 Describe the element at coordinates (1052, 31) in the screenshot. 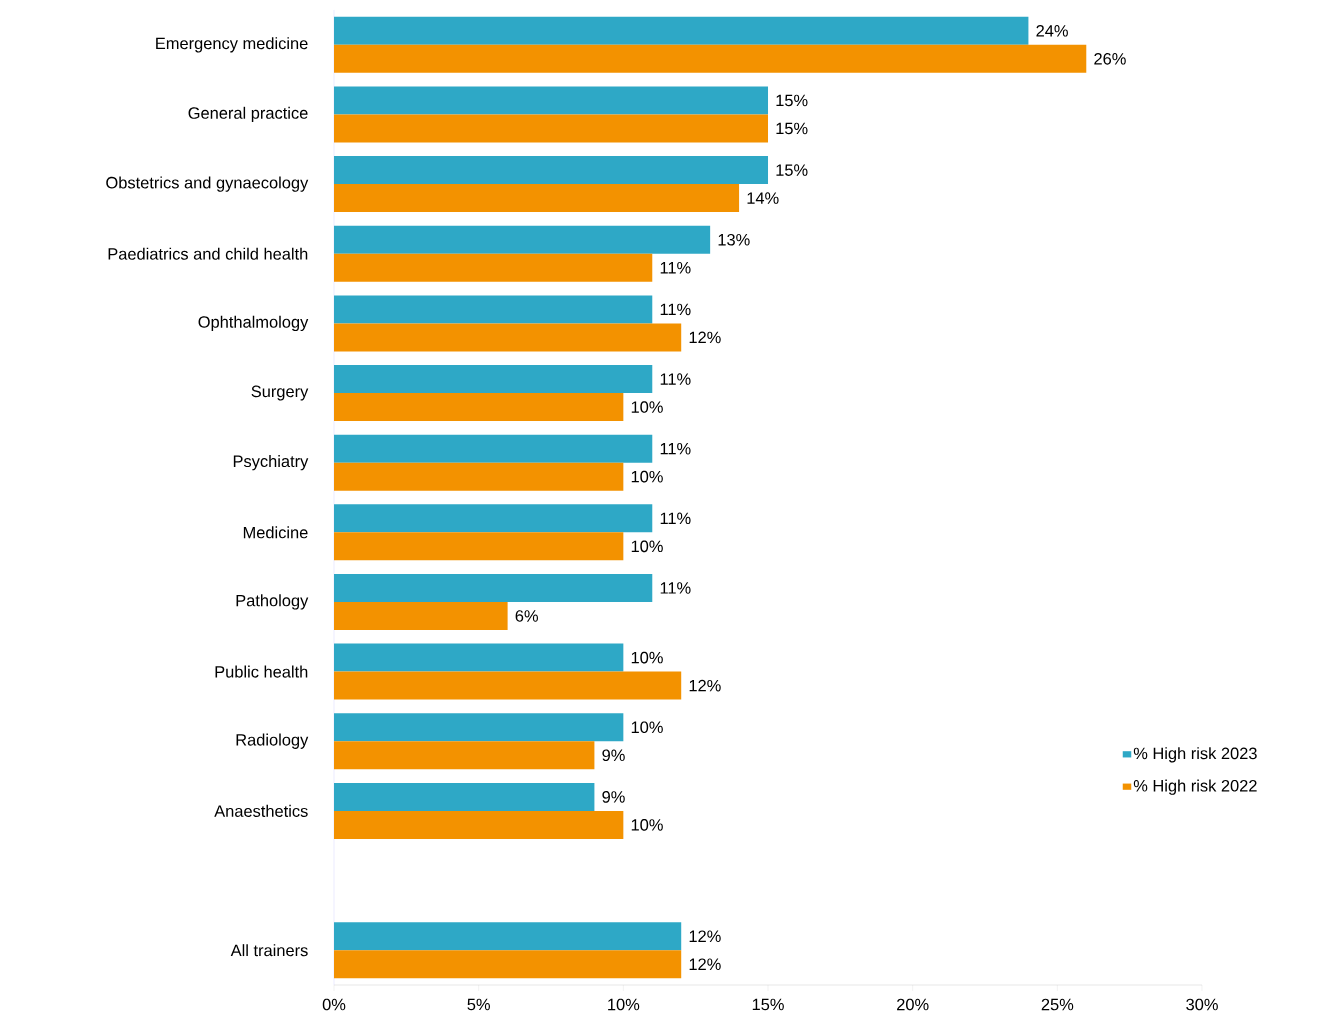

I see `data-label: 24%` at that location.